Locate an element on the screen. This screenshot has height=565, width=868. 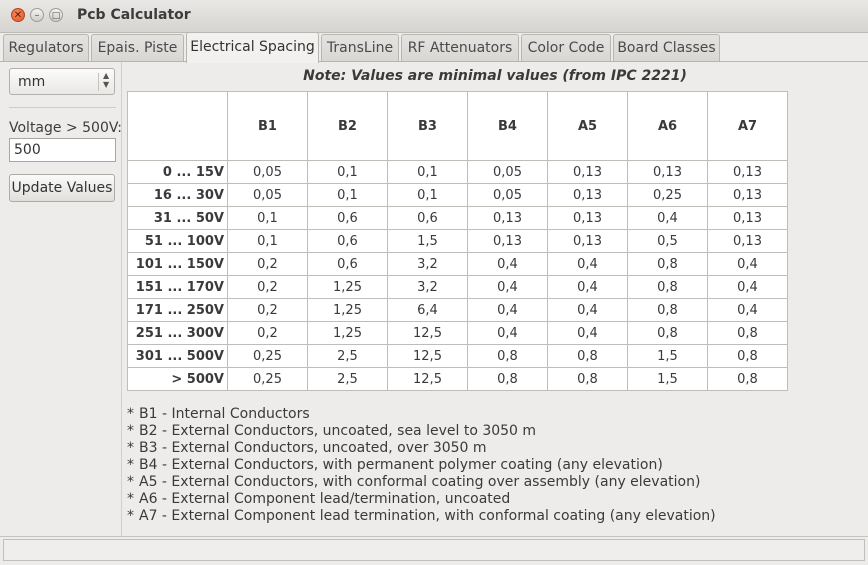
column-header: A5 is located at coordinates (587, 126).